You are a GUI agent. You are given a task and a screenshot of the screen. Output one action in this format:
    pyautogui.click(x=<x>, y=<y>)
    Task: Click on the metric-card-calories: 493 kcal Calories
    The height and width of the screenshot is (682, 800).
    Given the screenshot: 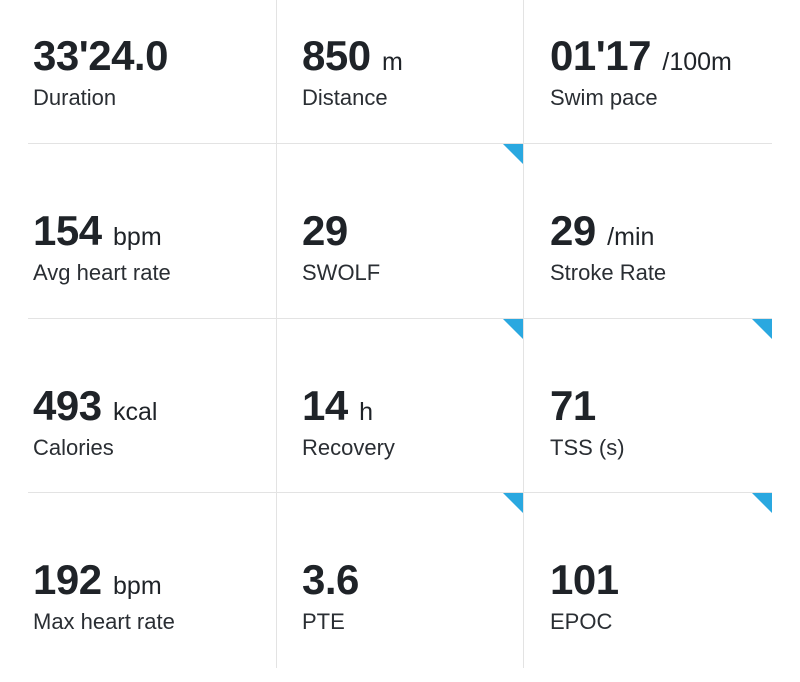 What is the action you would take?
    pyautogui.click(x=153, y=405)
    